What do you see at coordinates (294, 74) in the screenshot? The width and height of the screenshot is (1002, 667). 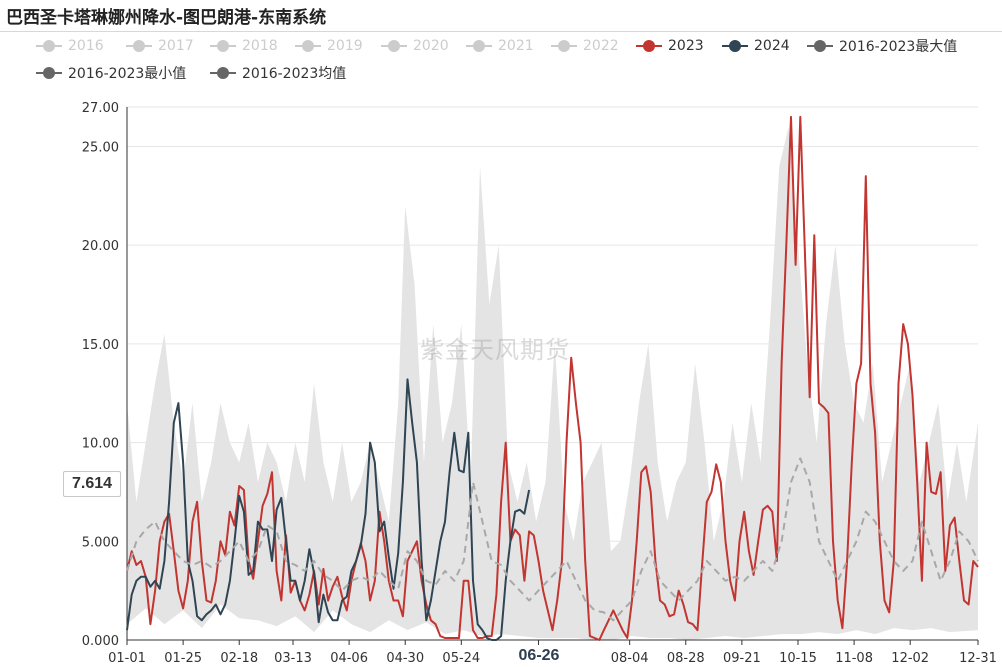 I see `legend-label: 2016-2023均值` at bounding box center [294, 74].